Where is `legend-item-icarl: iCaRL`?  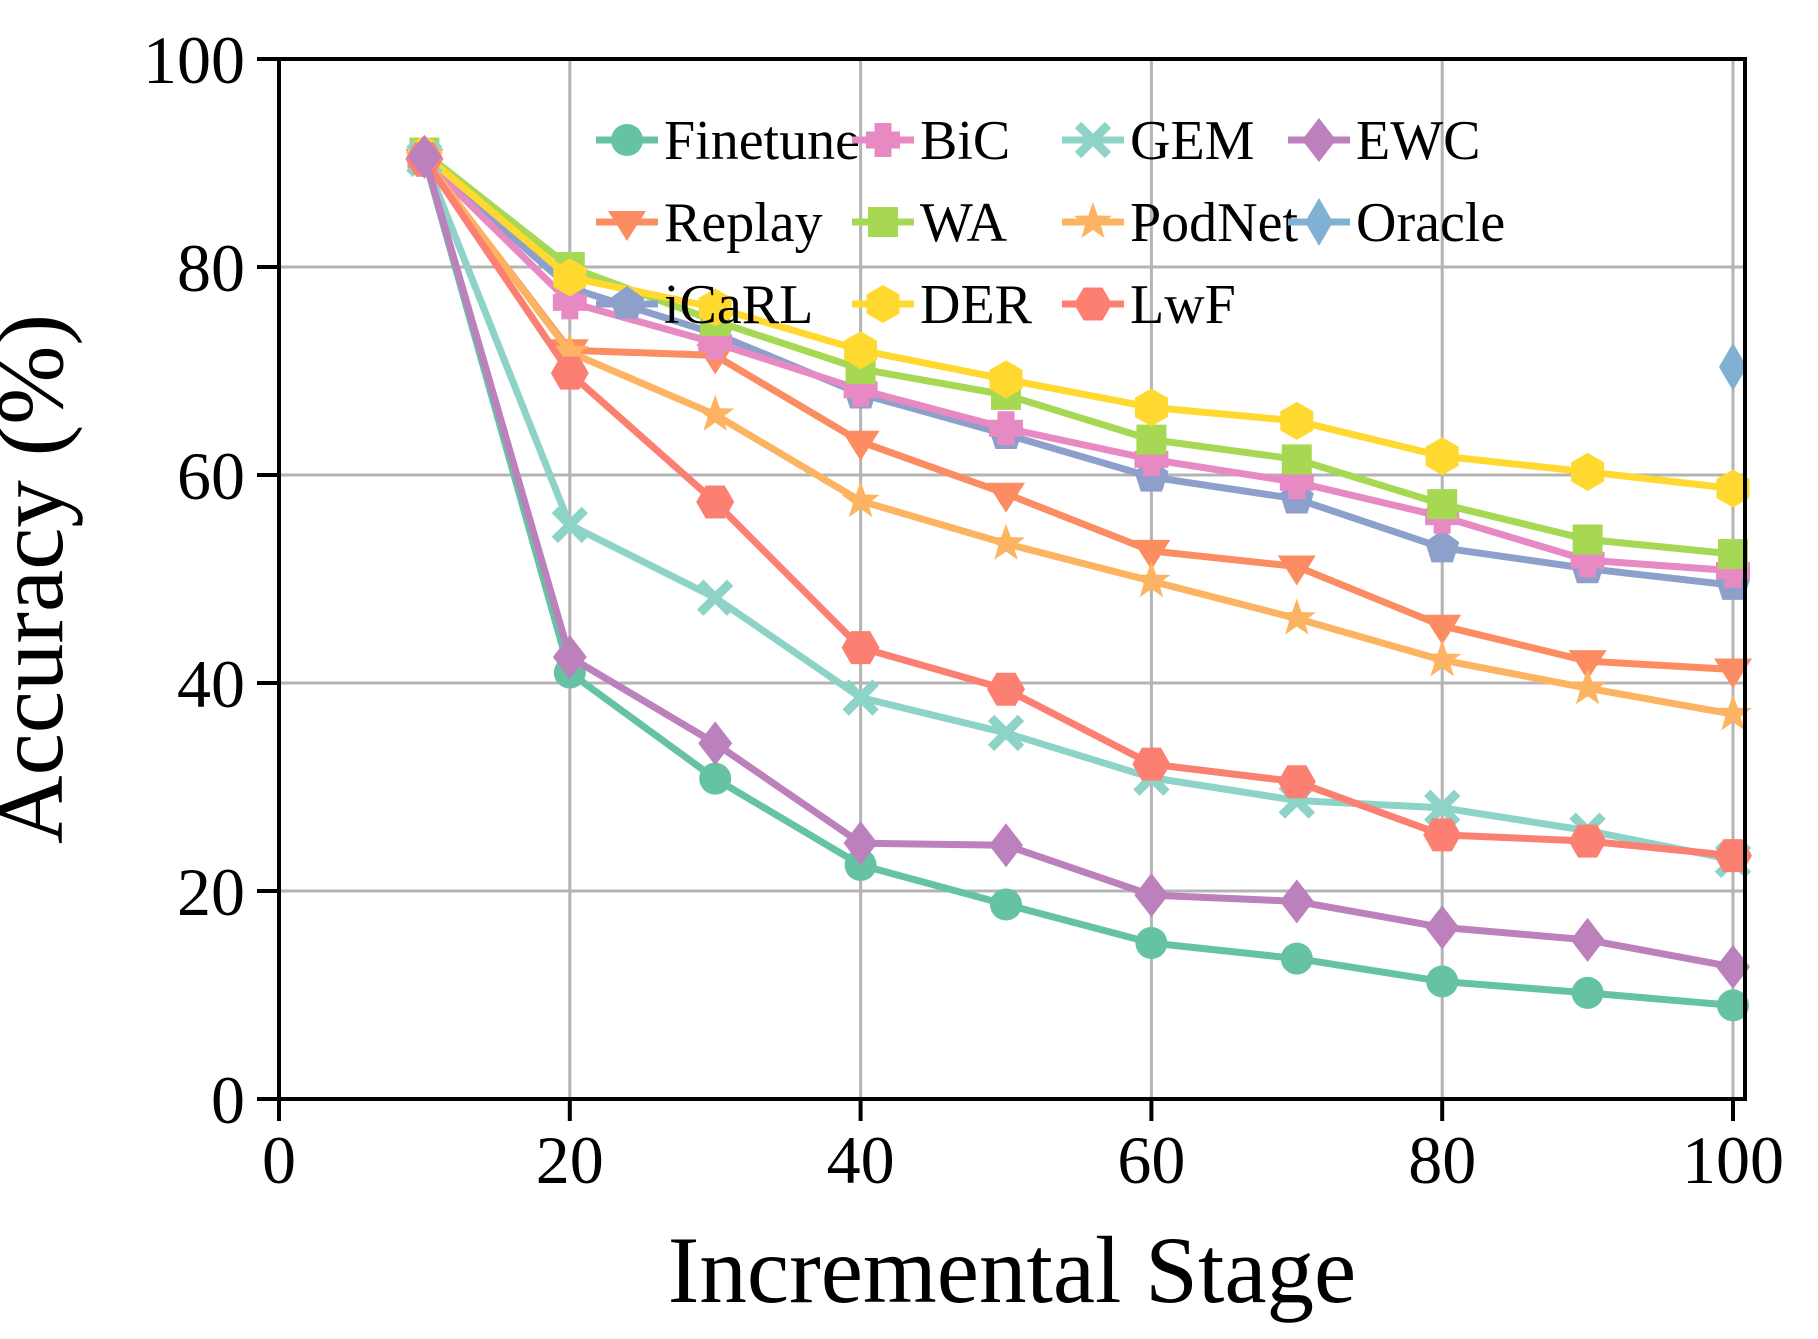
legend-item-icarl: iCaRL is located at coordinates (704, 305).